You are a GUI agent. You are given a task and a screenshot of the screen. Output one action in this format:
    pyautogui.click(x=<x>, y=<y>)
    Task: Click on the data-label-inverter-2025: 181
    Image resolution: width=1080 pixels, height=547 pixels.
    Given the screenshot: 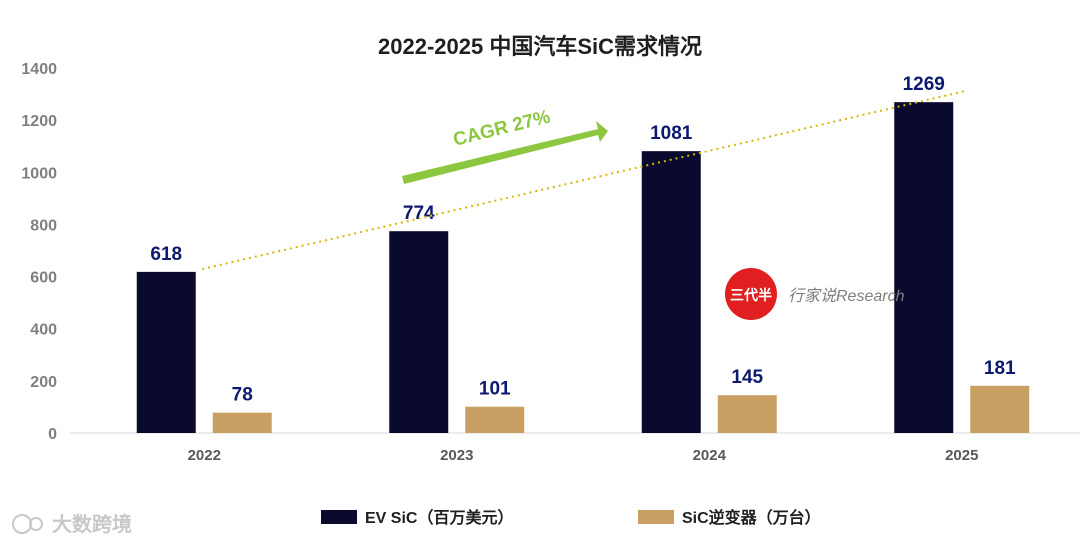 What is the action you would take?
    pyautogui.click(x=1000, y=368)
    